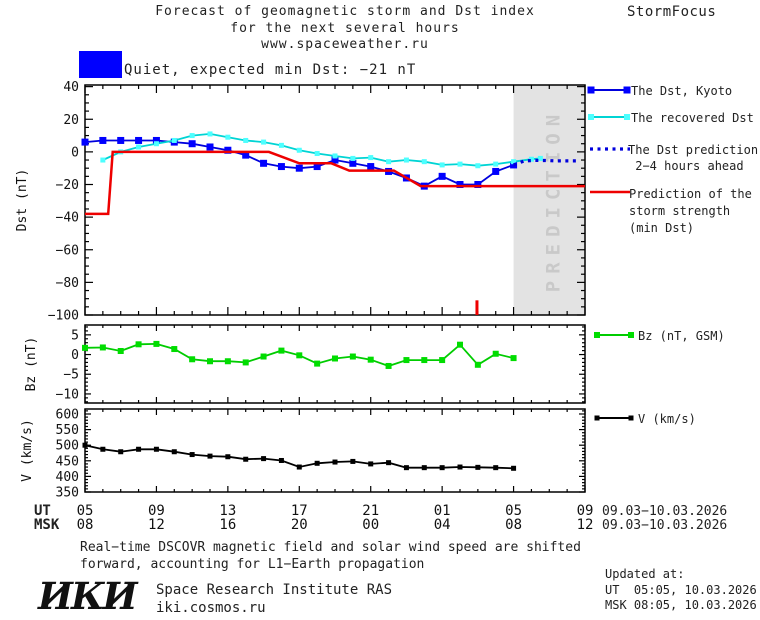  I want to click on y-tick-label: 350, so click(67, 493).